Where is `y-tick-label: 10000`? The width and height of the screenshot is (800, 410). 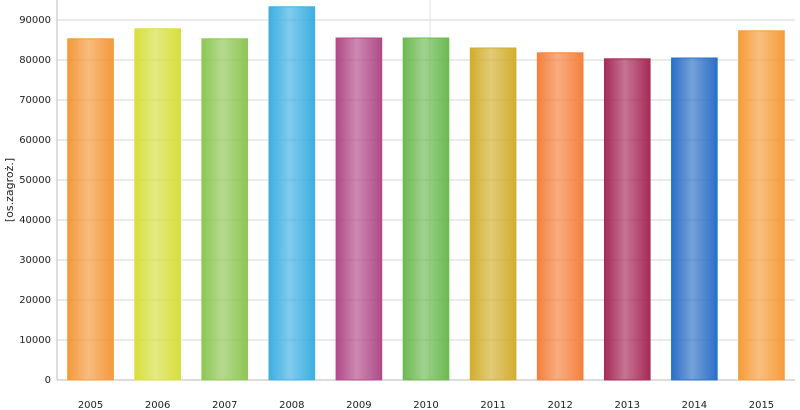 y-tick-label: 10000 is located at coordinates (35, 340).